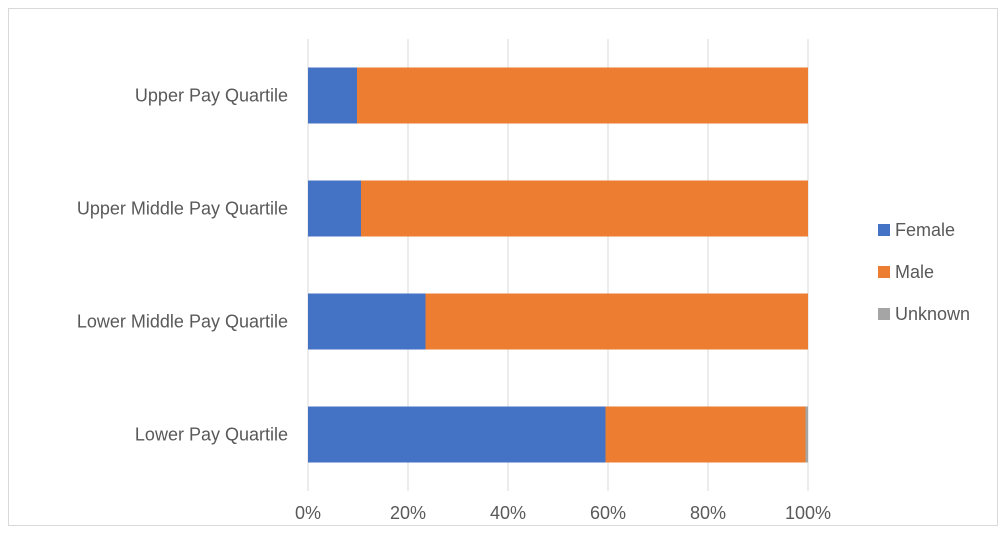  I want to click on legend: Female Male Unknown, so click(924, 272).